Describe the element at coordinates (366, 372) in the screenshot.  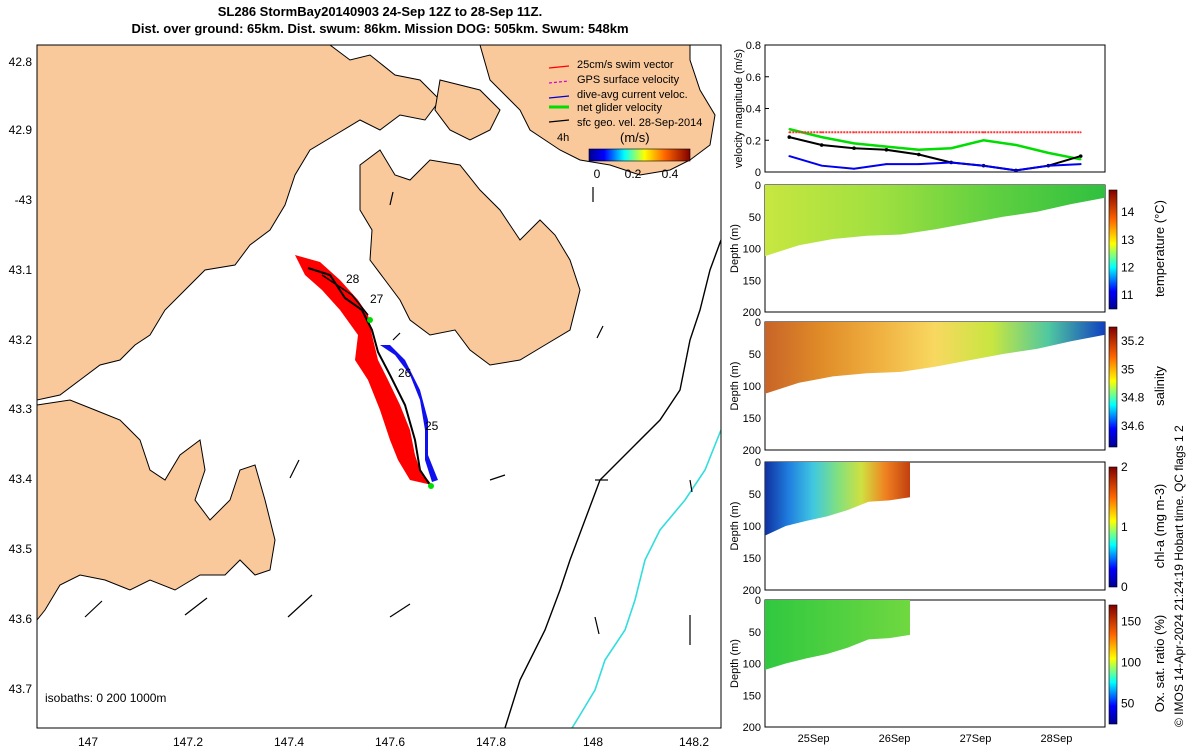
I see `glider-track` at that location.